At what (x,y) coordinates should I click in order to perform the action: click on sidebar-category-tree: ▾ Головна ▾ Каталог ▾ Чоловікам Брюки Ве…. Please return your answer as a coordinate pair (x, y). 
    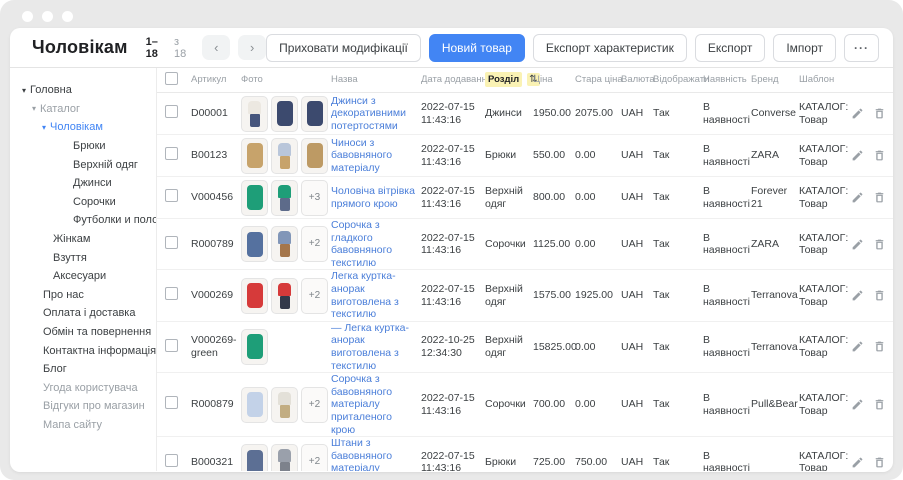
    Looking at the image, I should click on (83, 269).